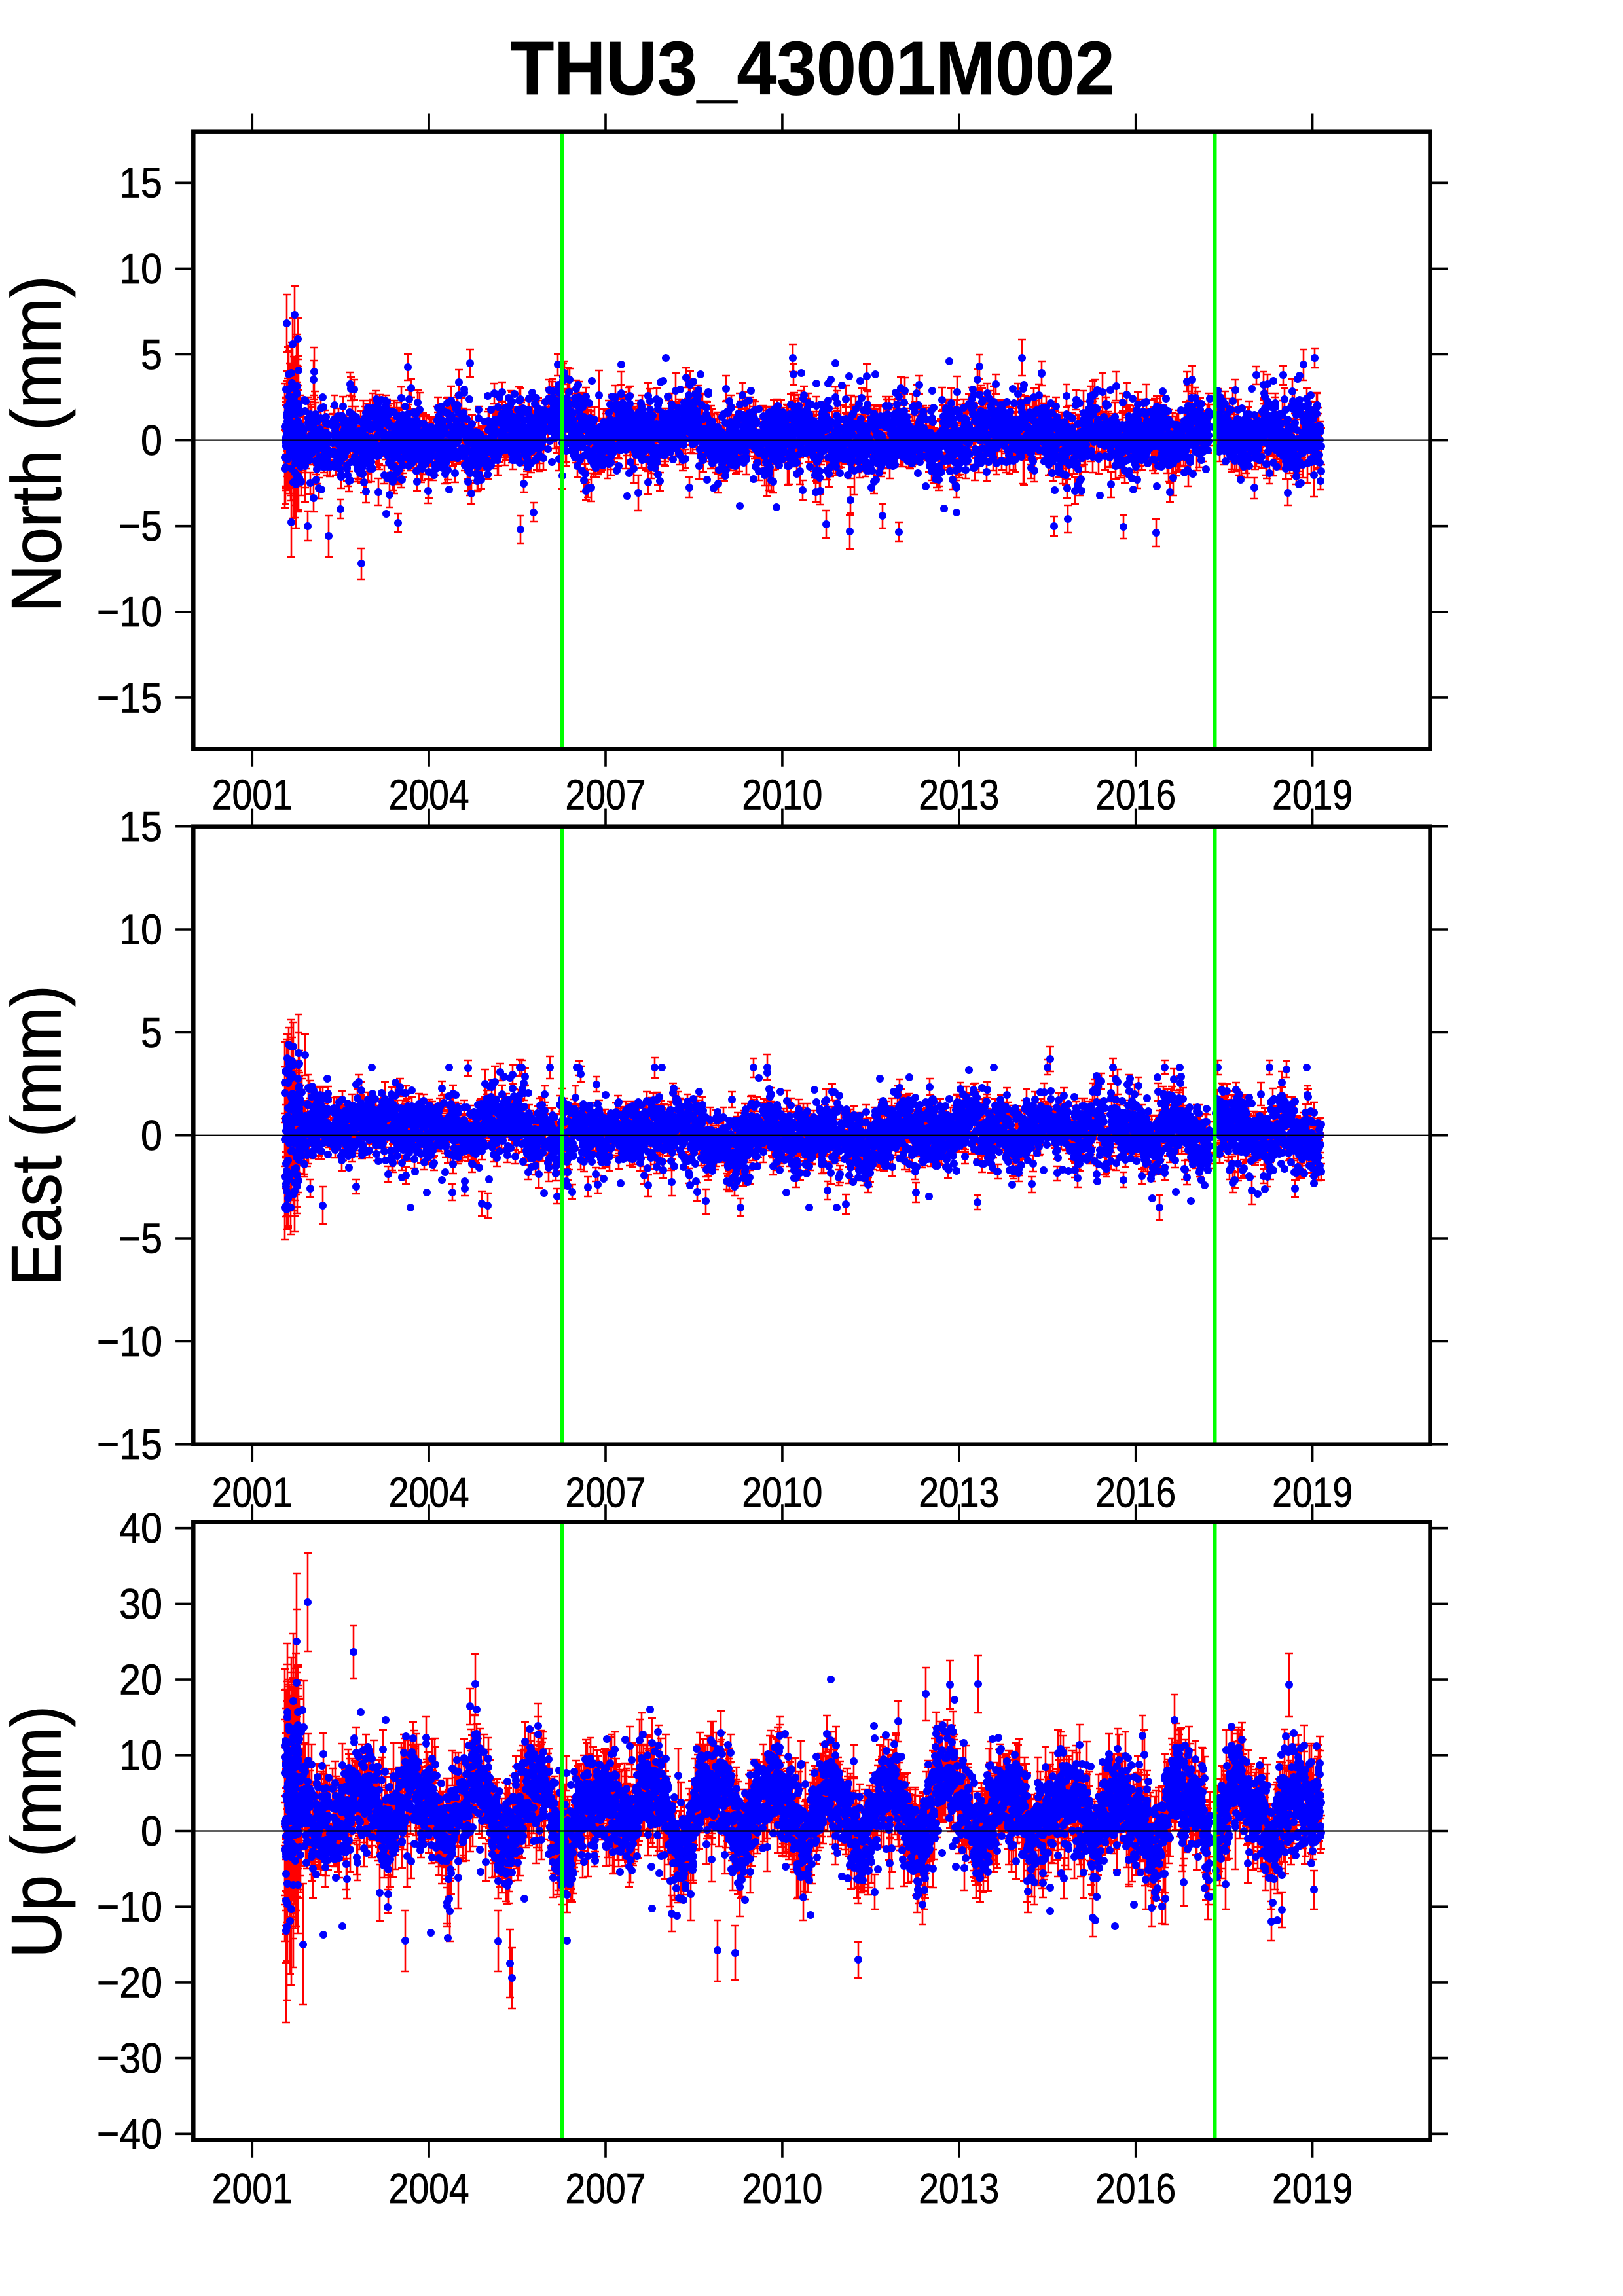 This screenshot has width=1623, height=2296. What do you see at coordinates (129, 2134) in the screenshot?
I see `svg-text: −40` at bounding box center [129, 2134].